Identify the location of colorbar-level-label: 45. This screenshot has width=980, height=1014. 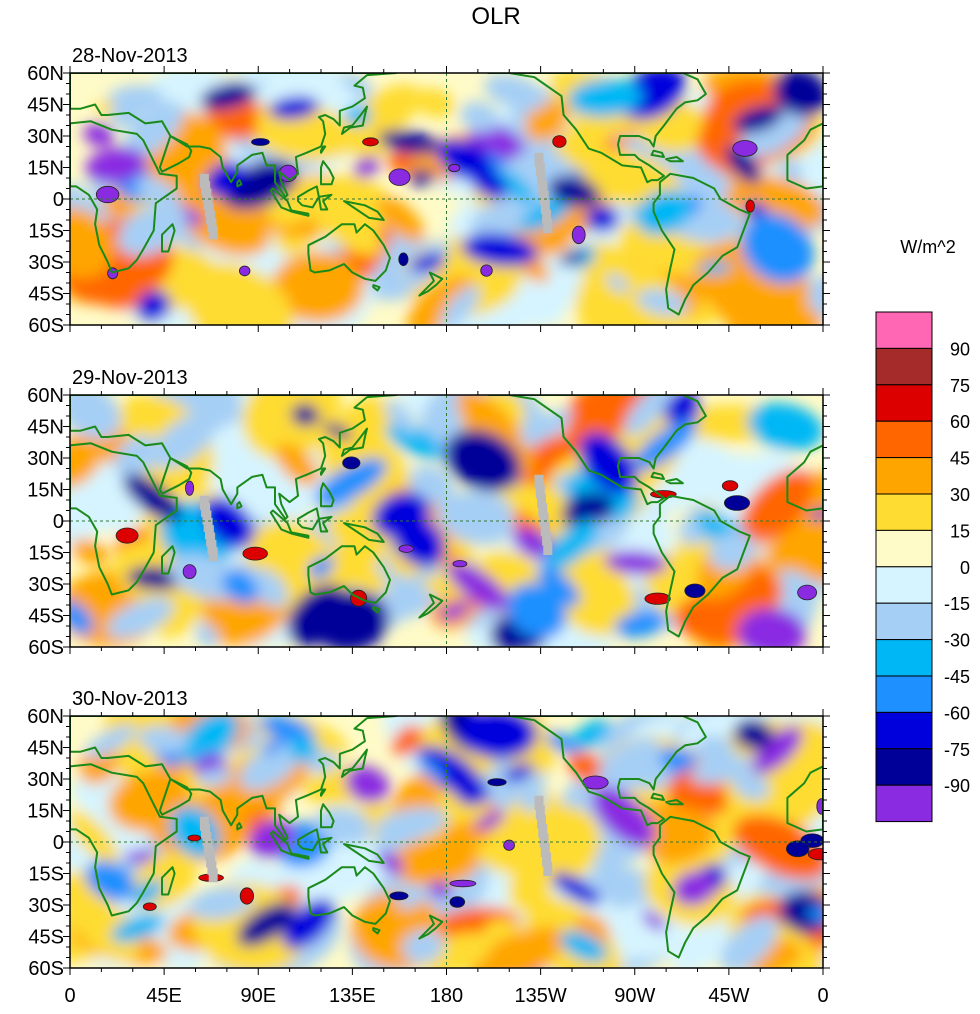
(960, 459).